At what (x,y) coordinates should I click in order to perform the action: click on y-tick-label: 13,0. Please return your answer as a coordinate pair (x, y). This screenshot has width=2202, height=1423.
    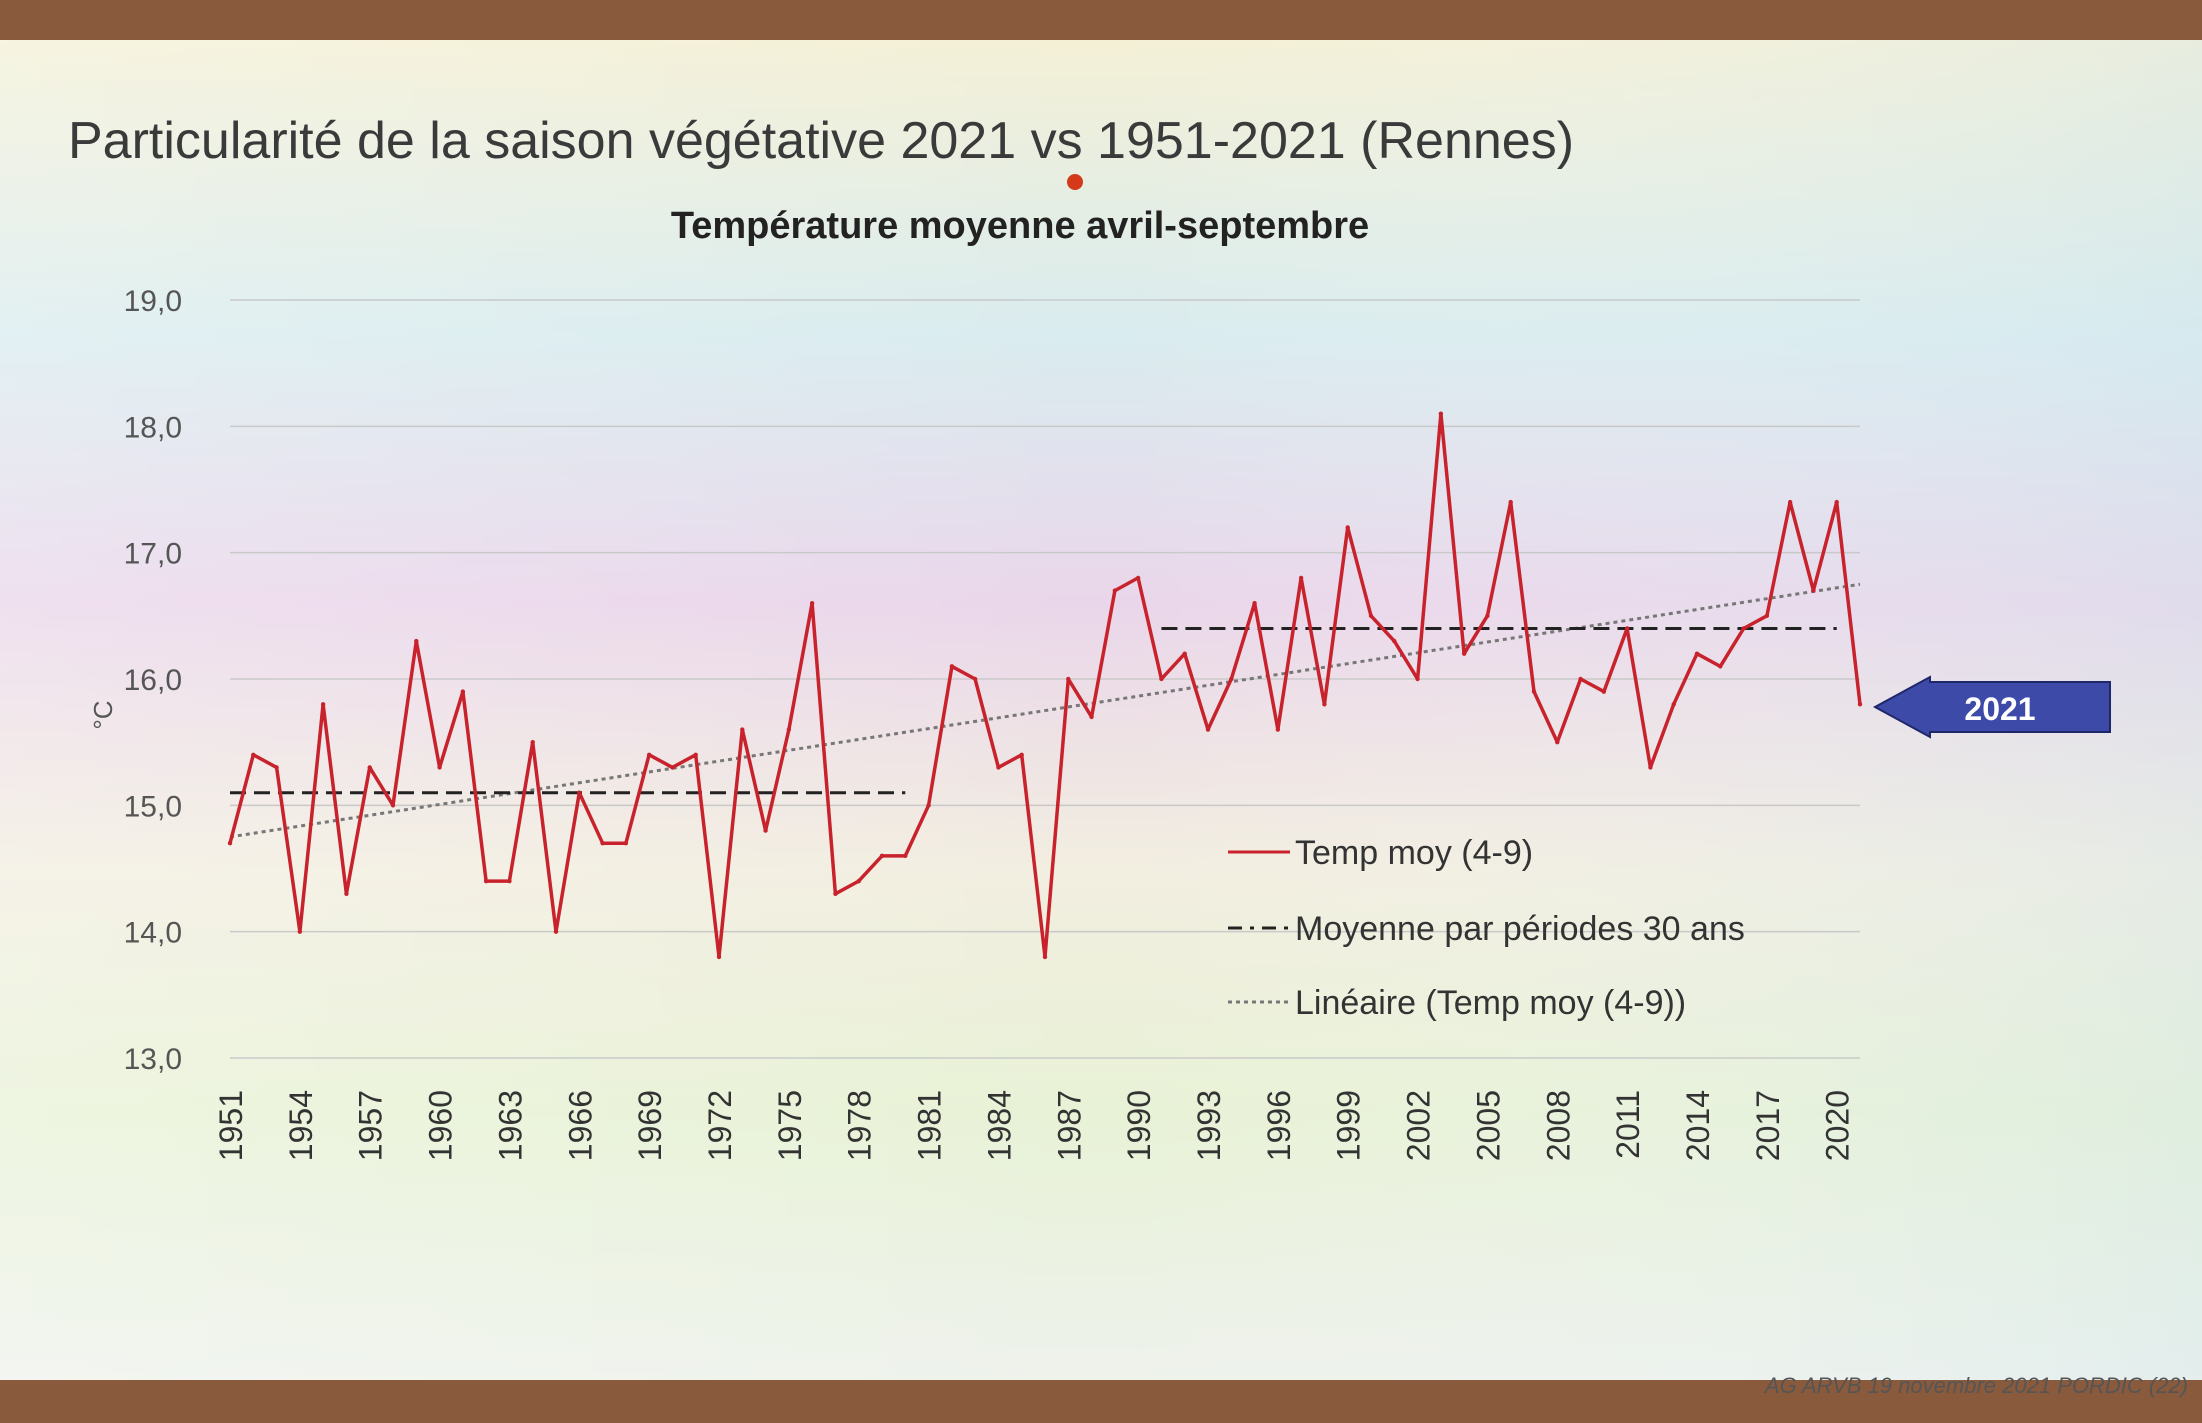
    Looking at the image, I should click on (153, 1059).